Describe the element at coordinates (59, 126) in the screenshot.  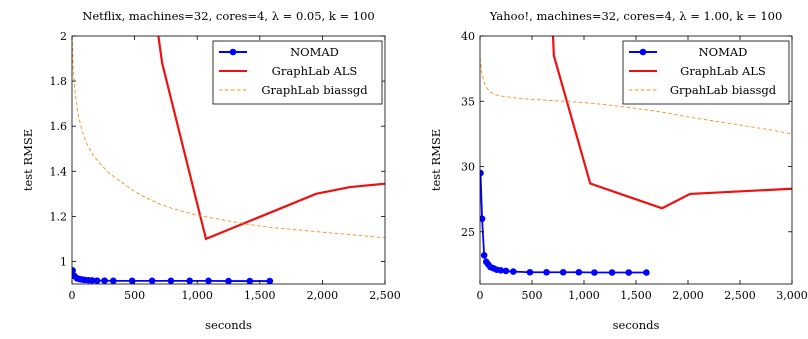
I see `y-tick-label: 1.6` at that location.